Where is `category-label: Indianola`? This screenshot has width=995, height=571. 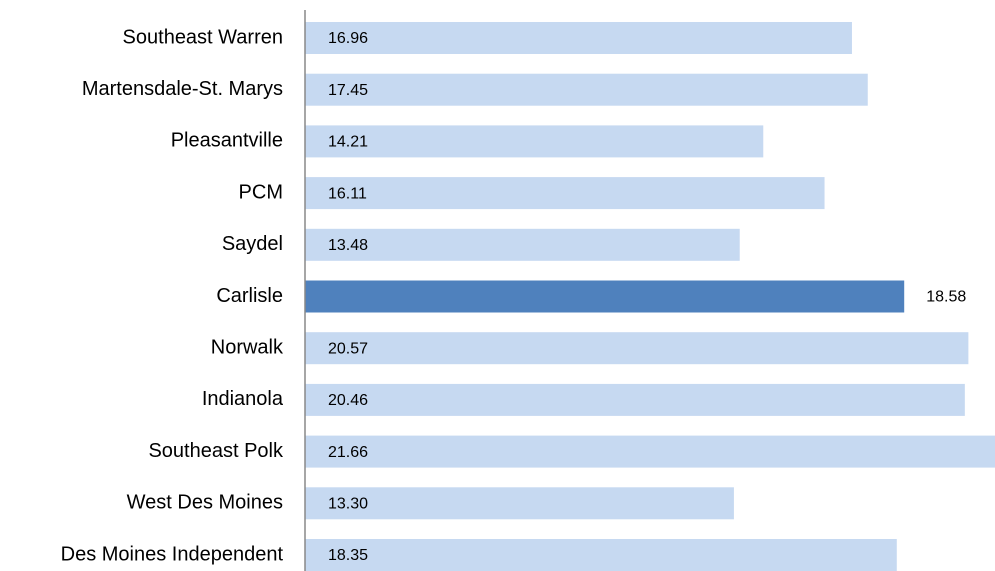 category-label: Indianola is located at coordinates (243, 399).